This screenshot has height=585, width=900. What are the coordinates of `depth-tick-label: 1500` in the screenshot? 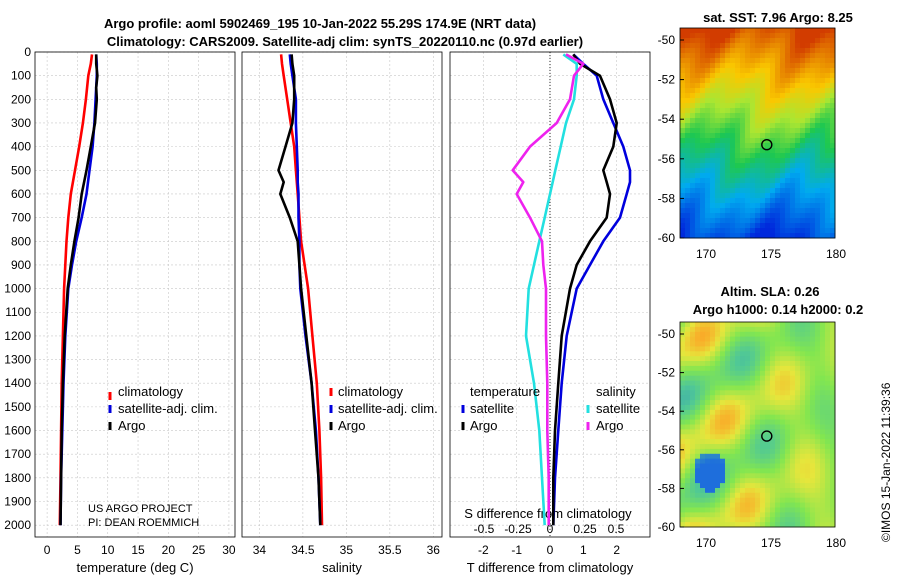 It's located at (17, 407).